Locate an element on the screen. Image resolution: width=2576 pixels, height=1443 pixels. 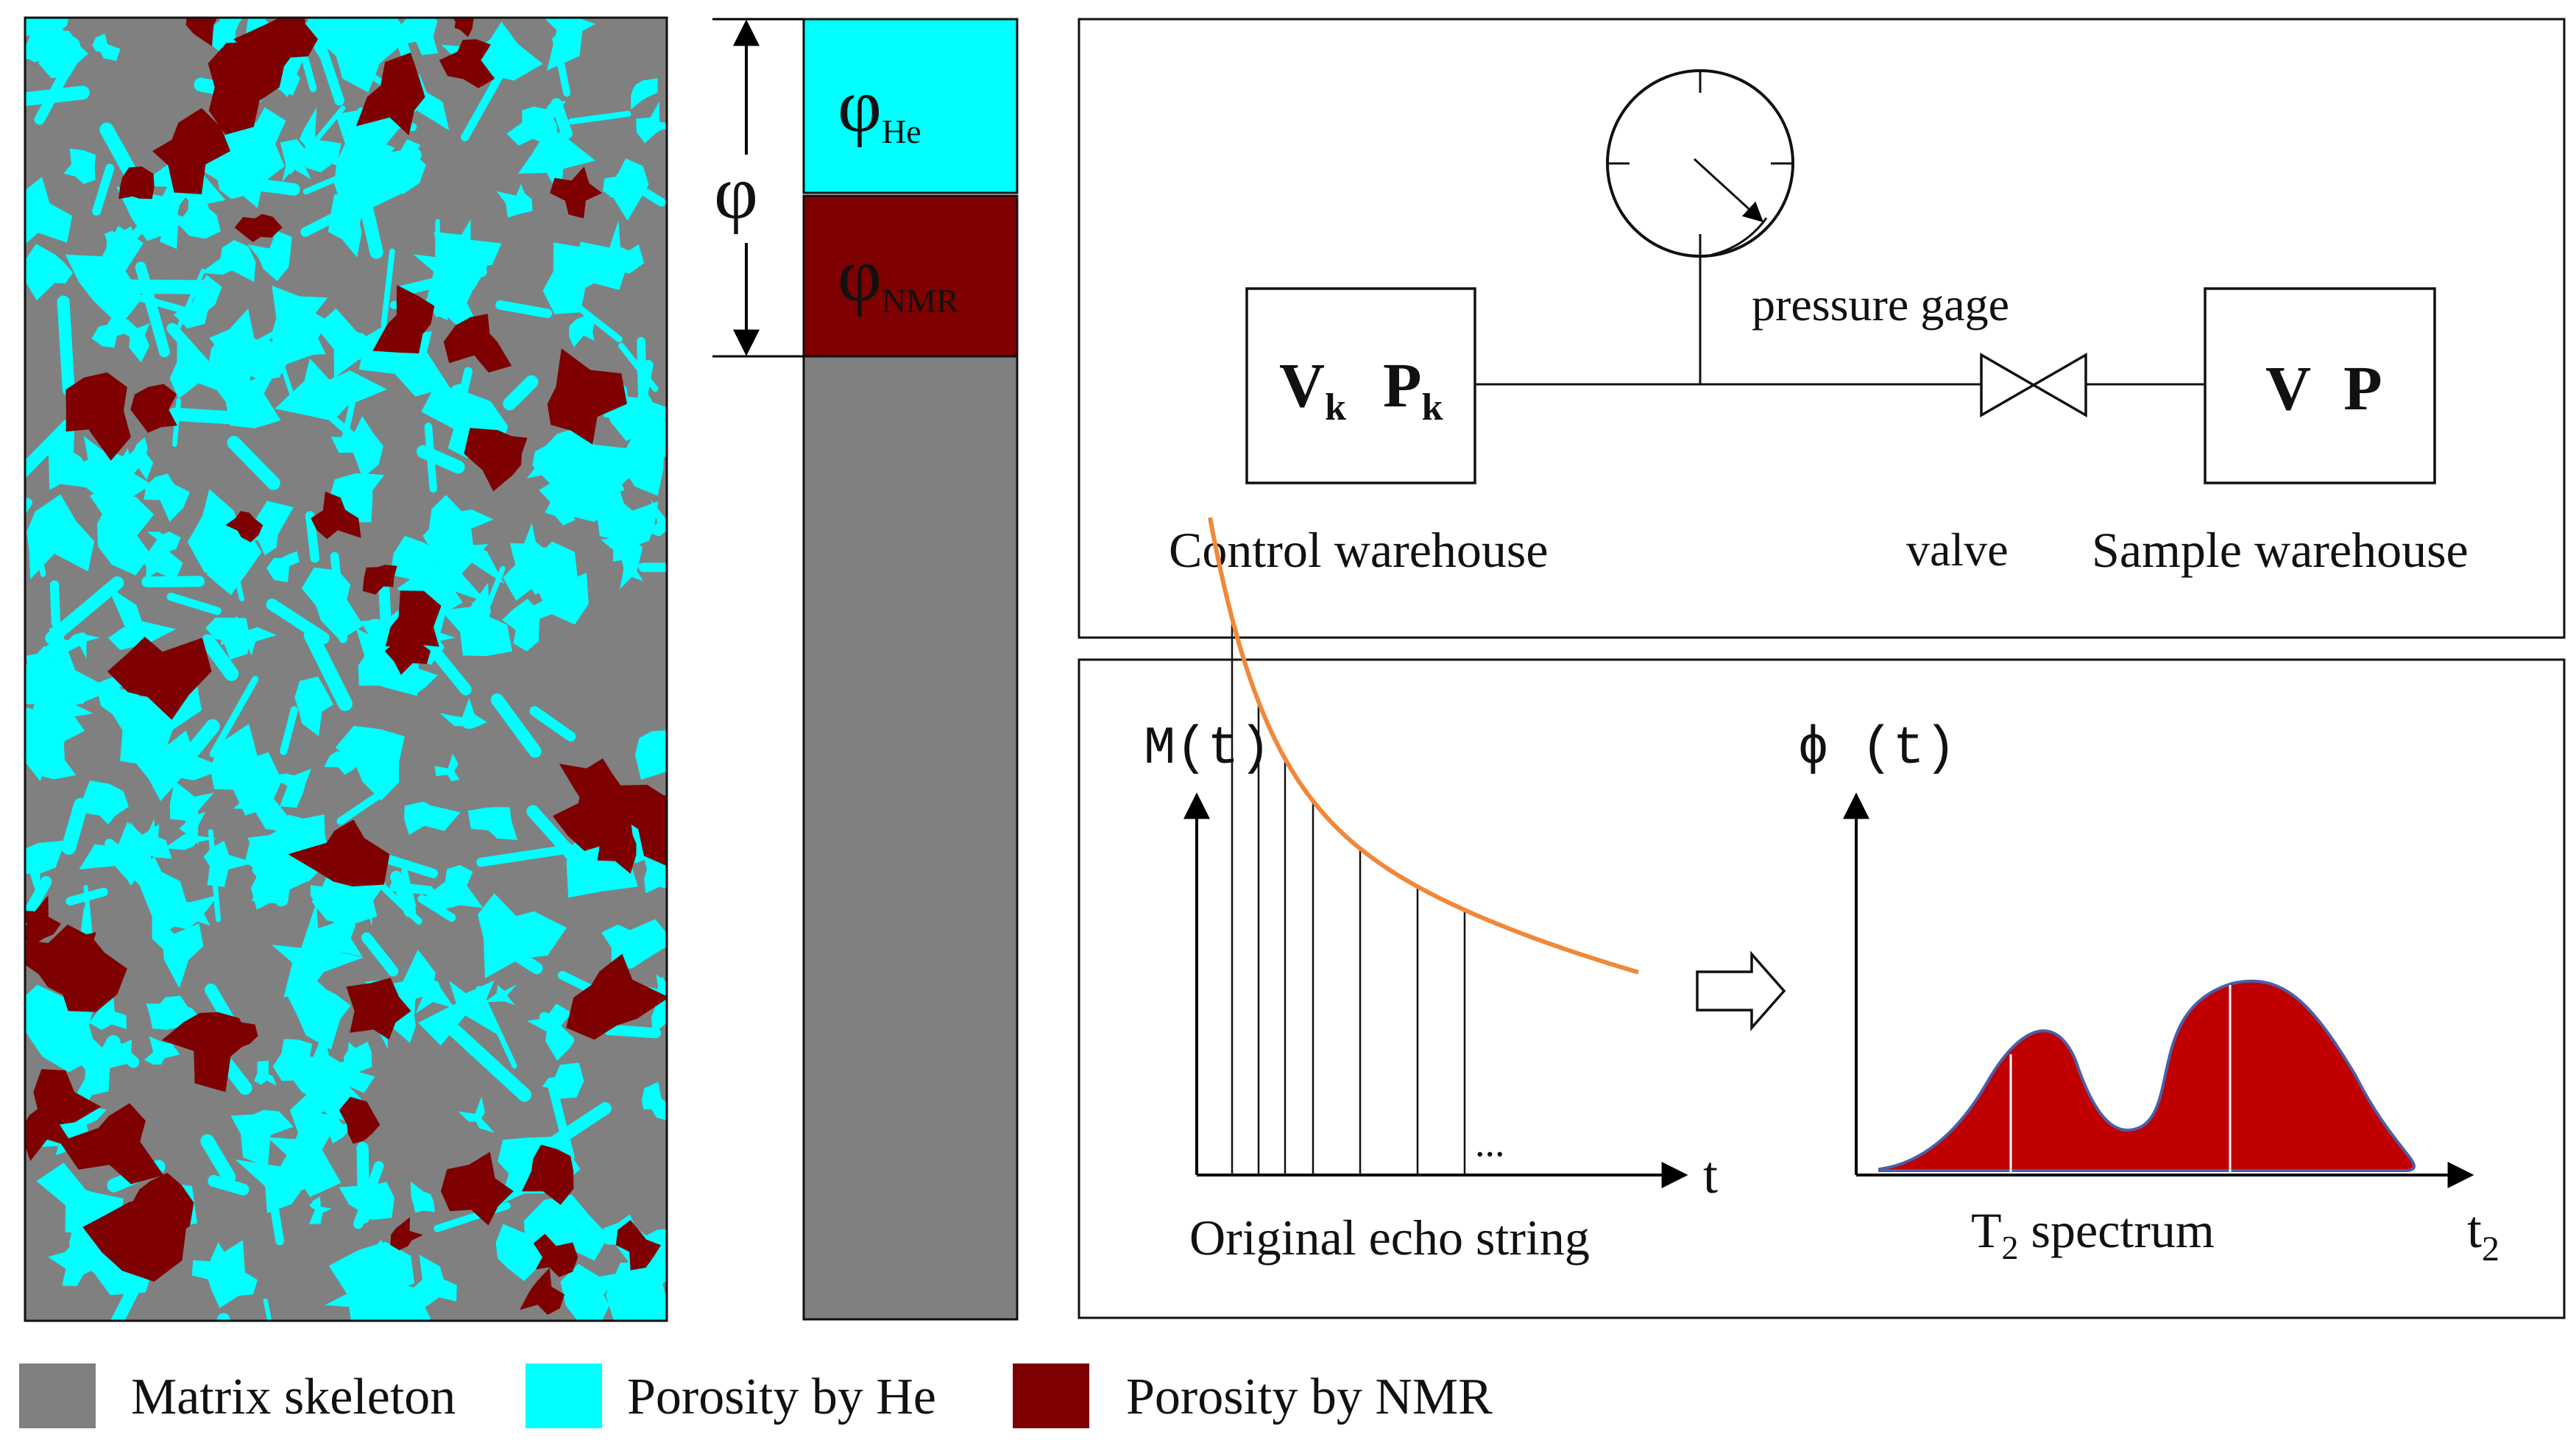
control-warehouse-box is located at coordinates (1360, 385).